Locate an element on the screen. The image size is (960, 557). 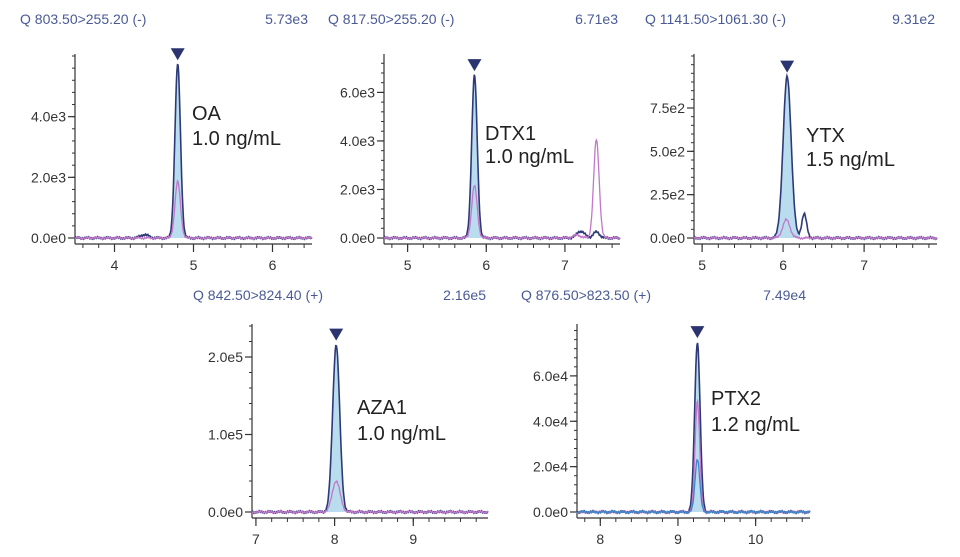
chromatogram-plot: 0.0e0 2.5e2 5.0e2 7.5e2 5 6 7 is located at coordinates (794, 163).